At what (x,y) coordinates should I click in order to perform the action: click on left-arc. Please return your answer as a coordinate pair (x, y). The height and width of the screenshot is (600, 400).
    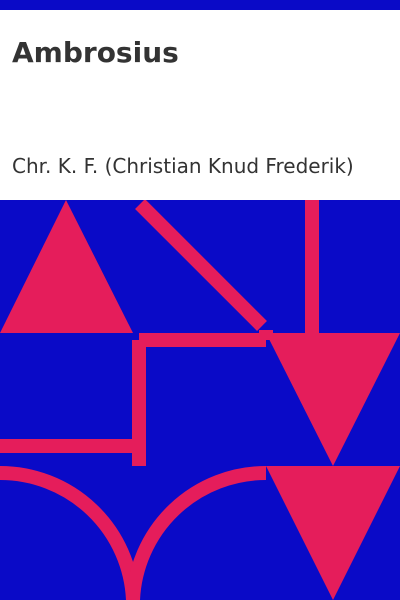
    Looking at the image, I should click on (70, 532).